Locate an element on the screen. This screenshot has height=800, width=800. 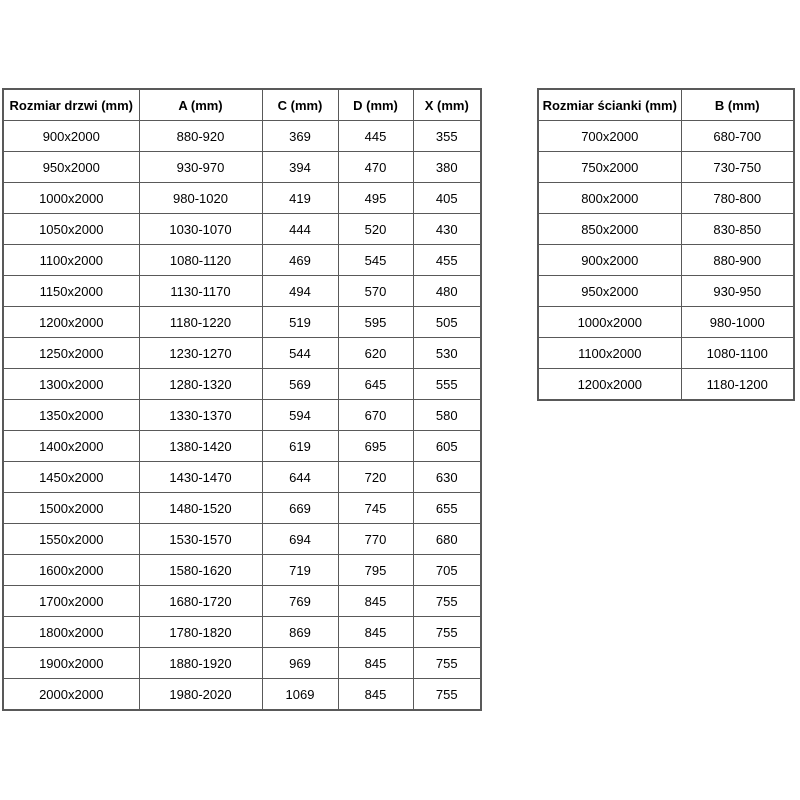
table-cell: 930-950 is located at coordinates (737, 291).